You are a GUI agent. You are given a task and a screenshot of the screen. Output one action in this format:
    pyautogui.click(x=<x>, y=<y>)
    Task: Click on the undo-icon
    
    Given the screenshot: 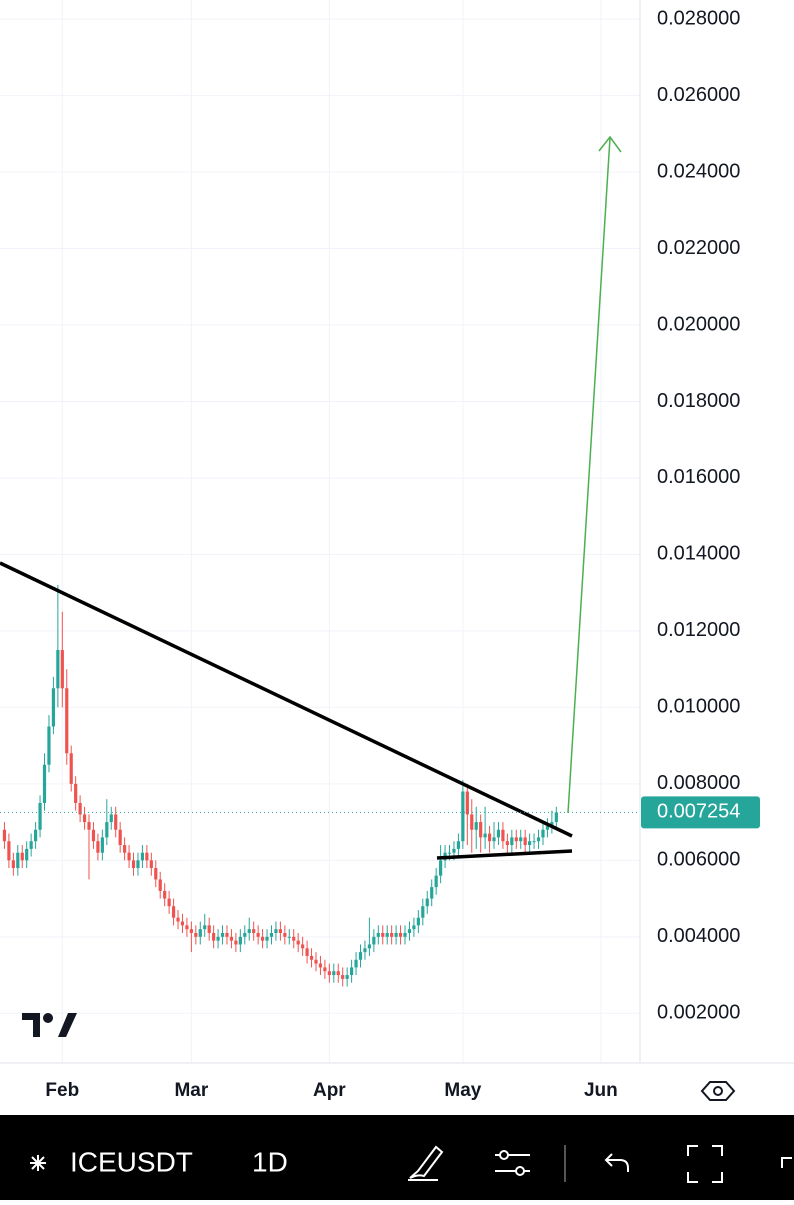 What is the action you would take?
    pyautogui.click(x=616, y=1162)
    